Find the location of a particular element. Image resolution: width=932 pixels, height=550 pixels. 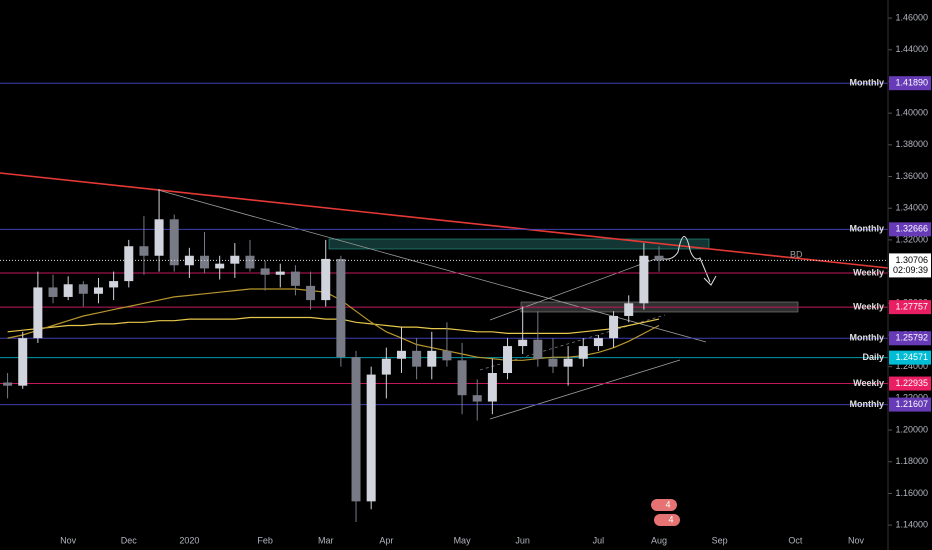

resistance-zone is located at coordinates (519, 244).